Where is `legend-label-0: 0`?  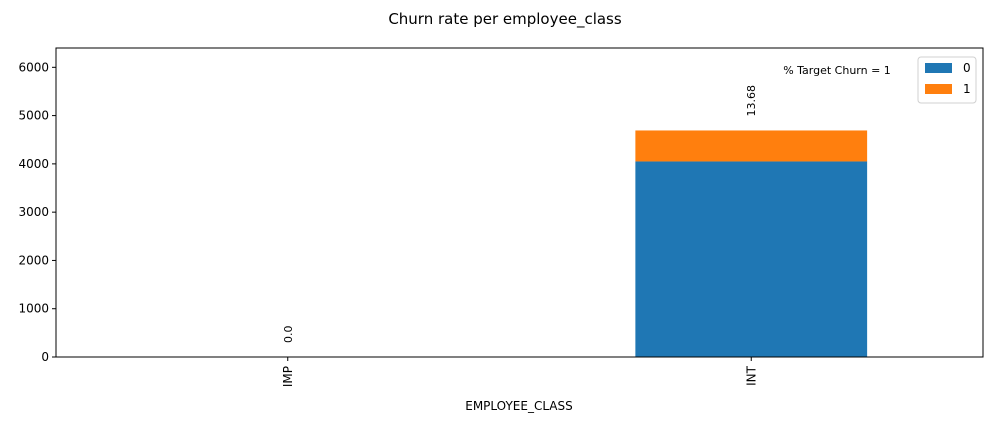
legend-label-0: 0 is located at coordinates (967, 68).